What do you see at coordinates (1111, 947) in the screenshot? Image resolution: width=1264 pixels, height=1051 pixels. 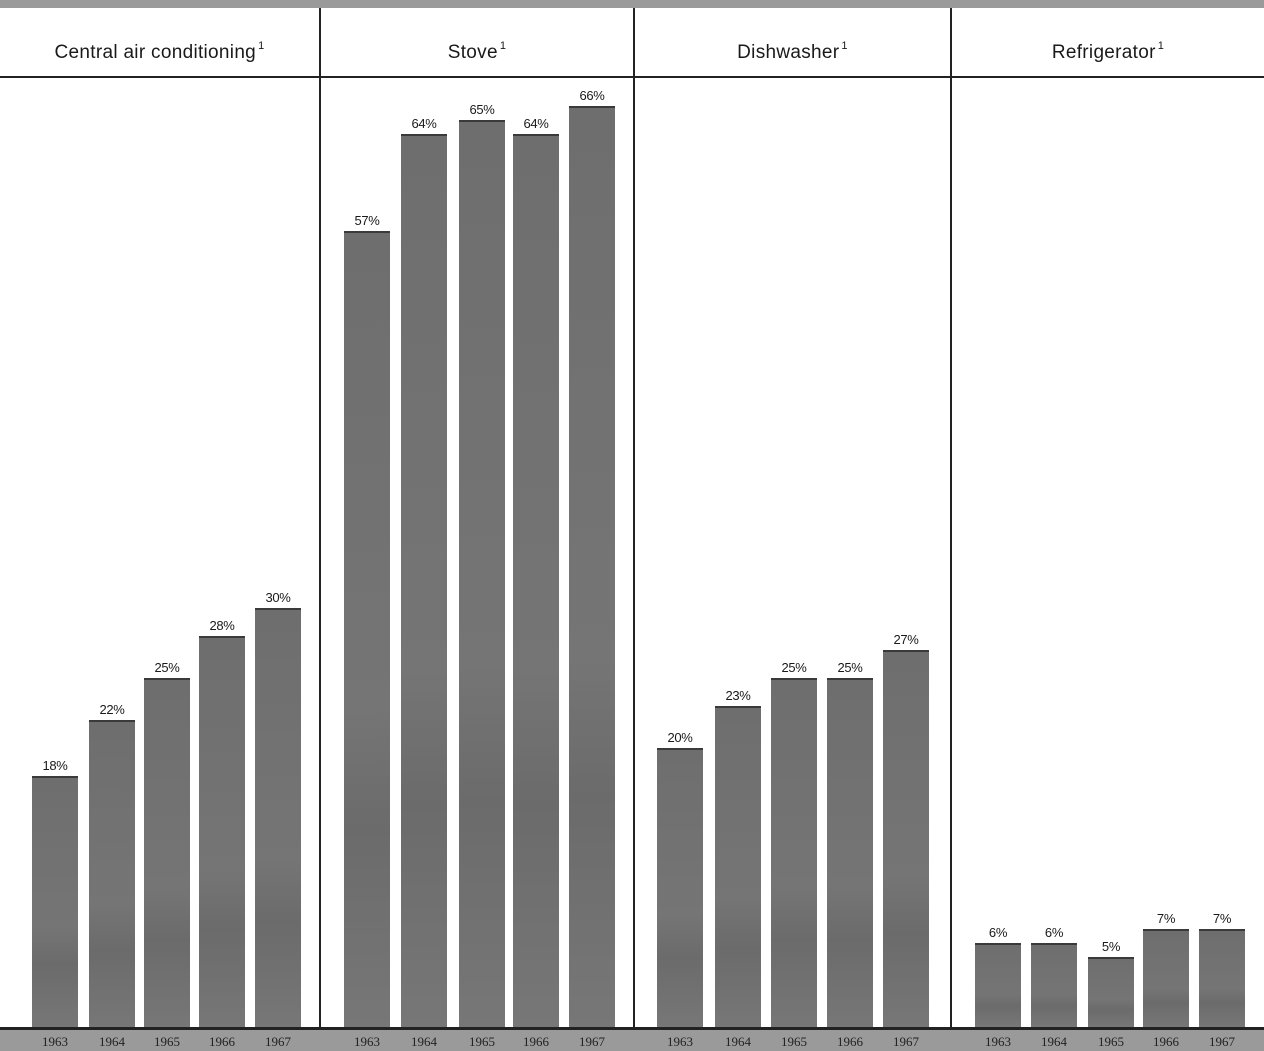 I see `data-label: 5%` at bounding box center [1111, 947].